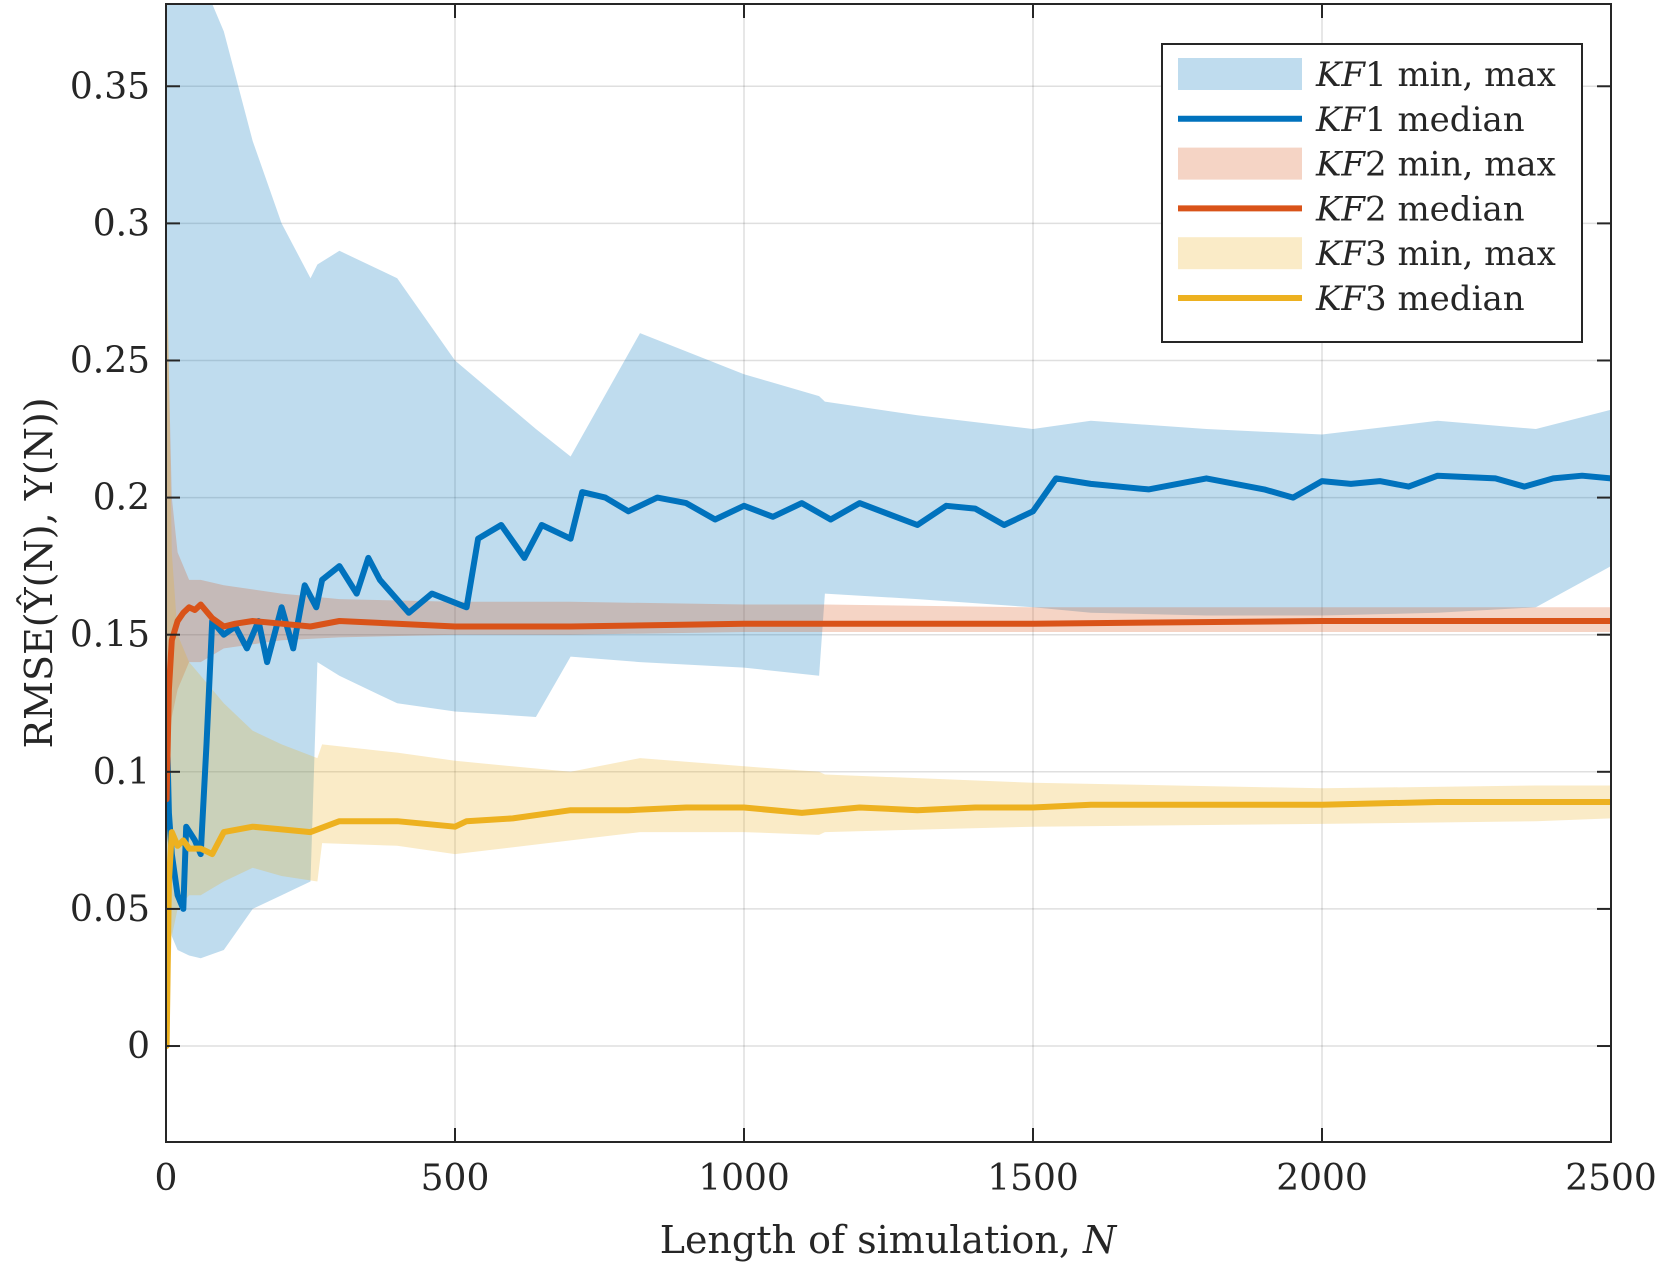  What do you see at coordinates (1435, 75) in the screenshot?
I see `legend-label: KF1 min, max` at bounding box center [1435, 75].